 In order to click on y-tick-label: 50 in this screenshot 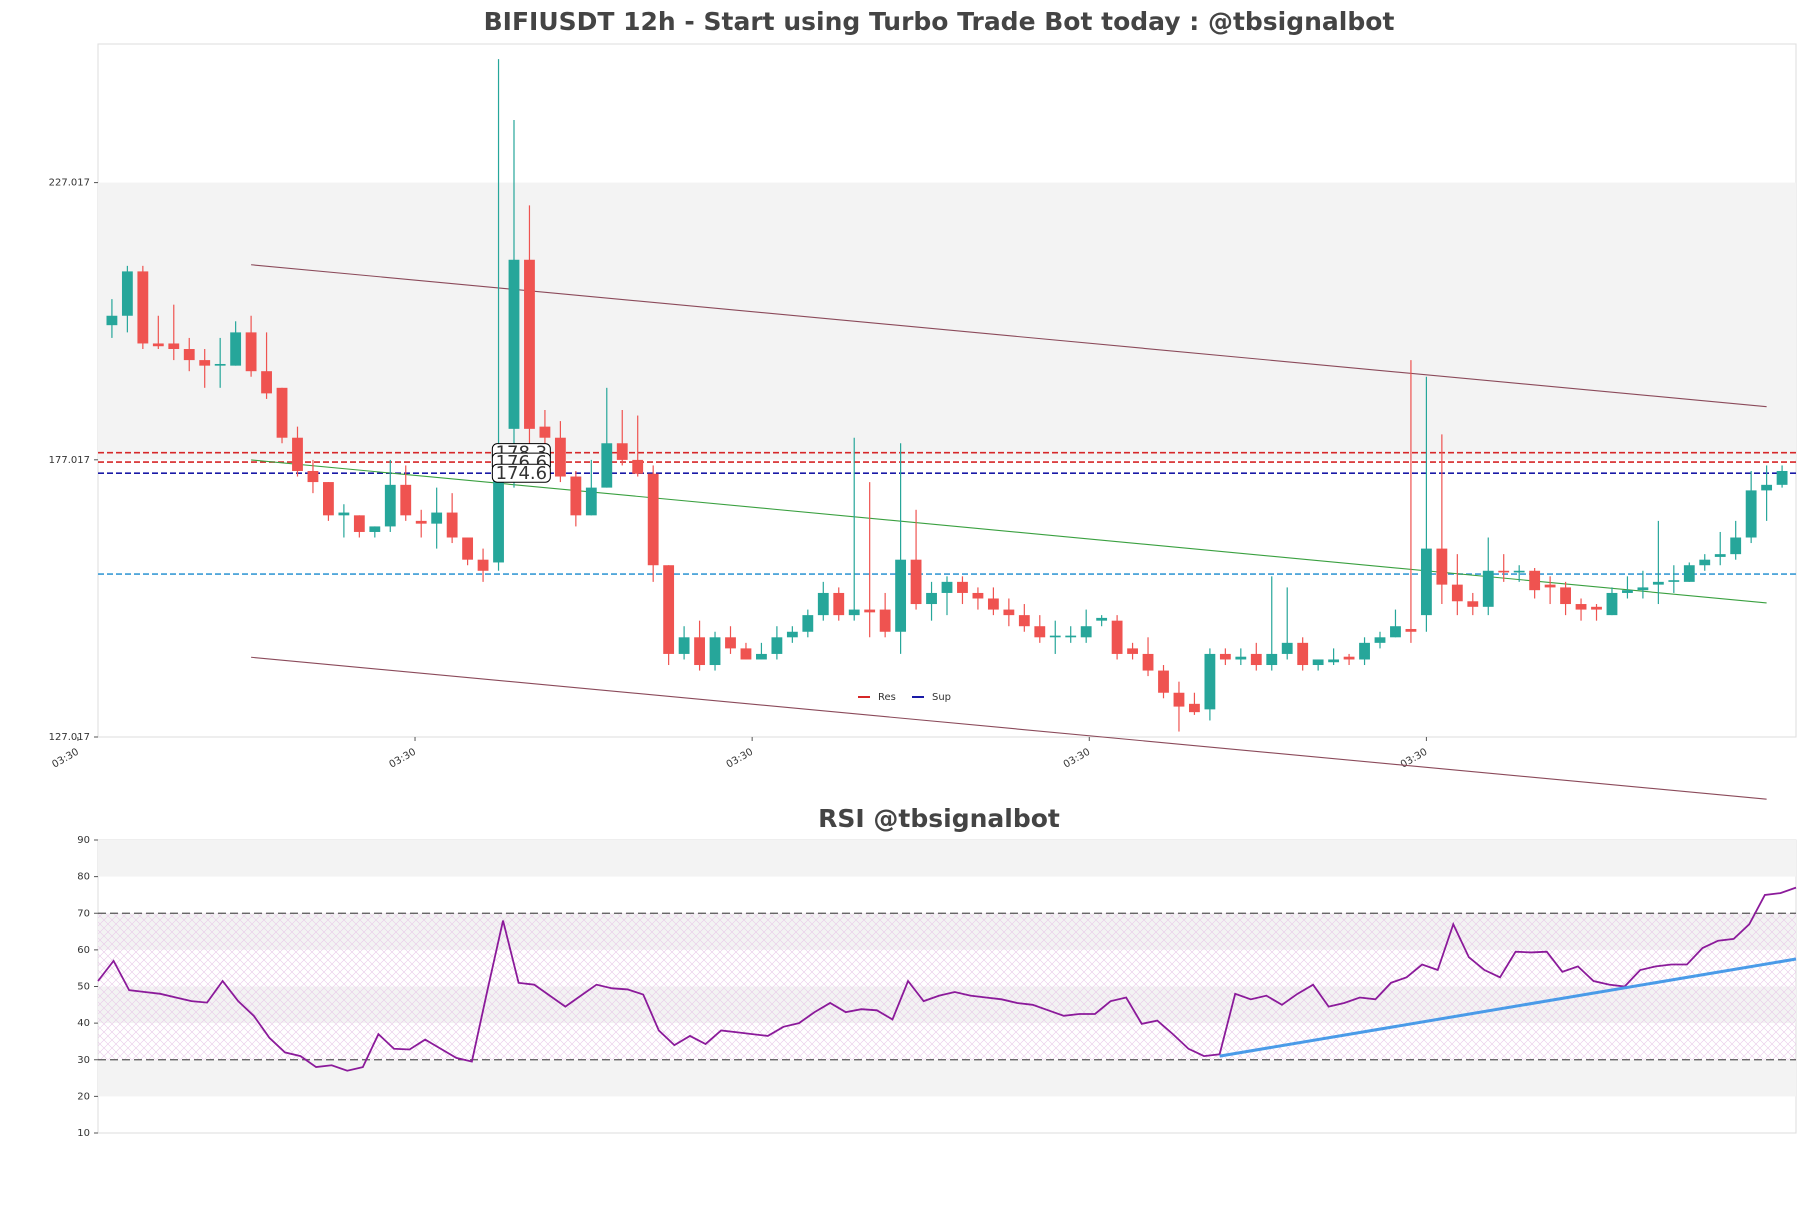, I will do `click(83, 987)`.